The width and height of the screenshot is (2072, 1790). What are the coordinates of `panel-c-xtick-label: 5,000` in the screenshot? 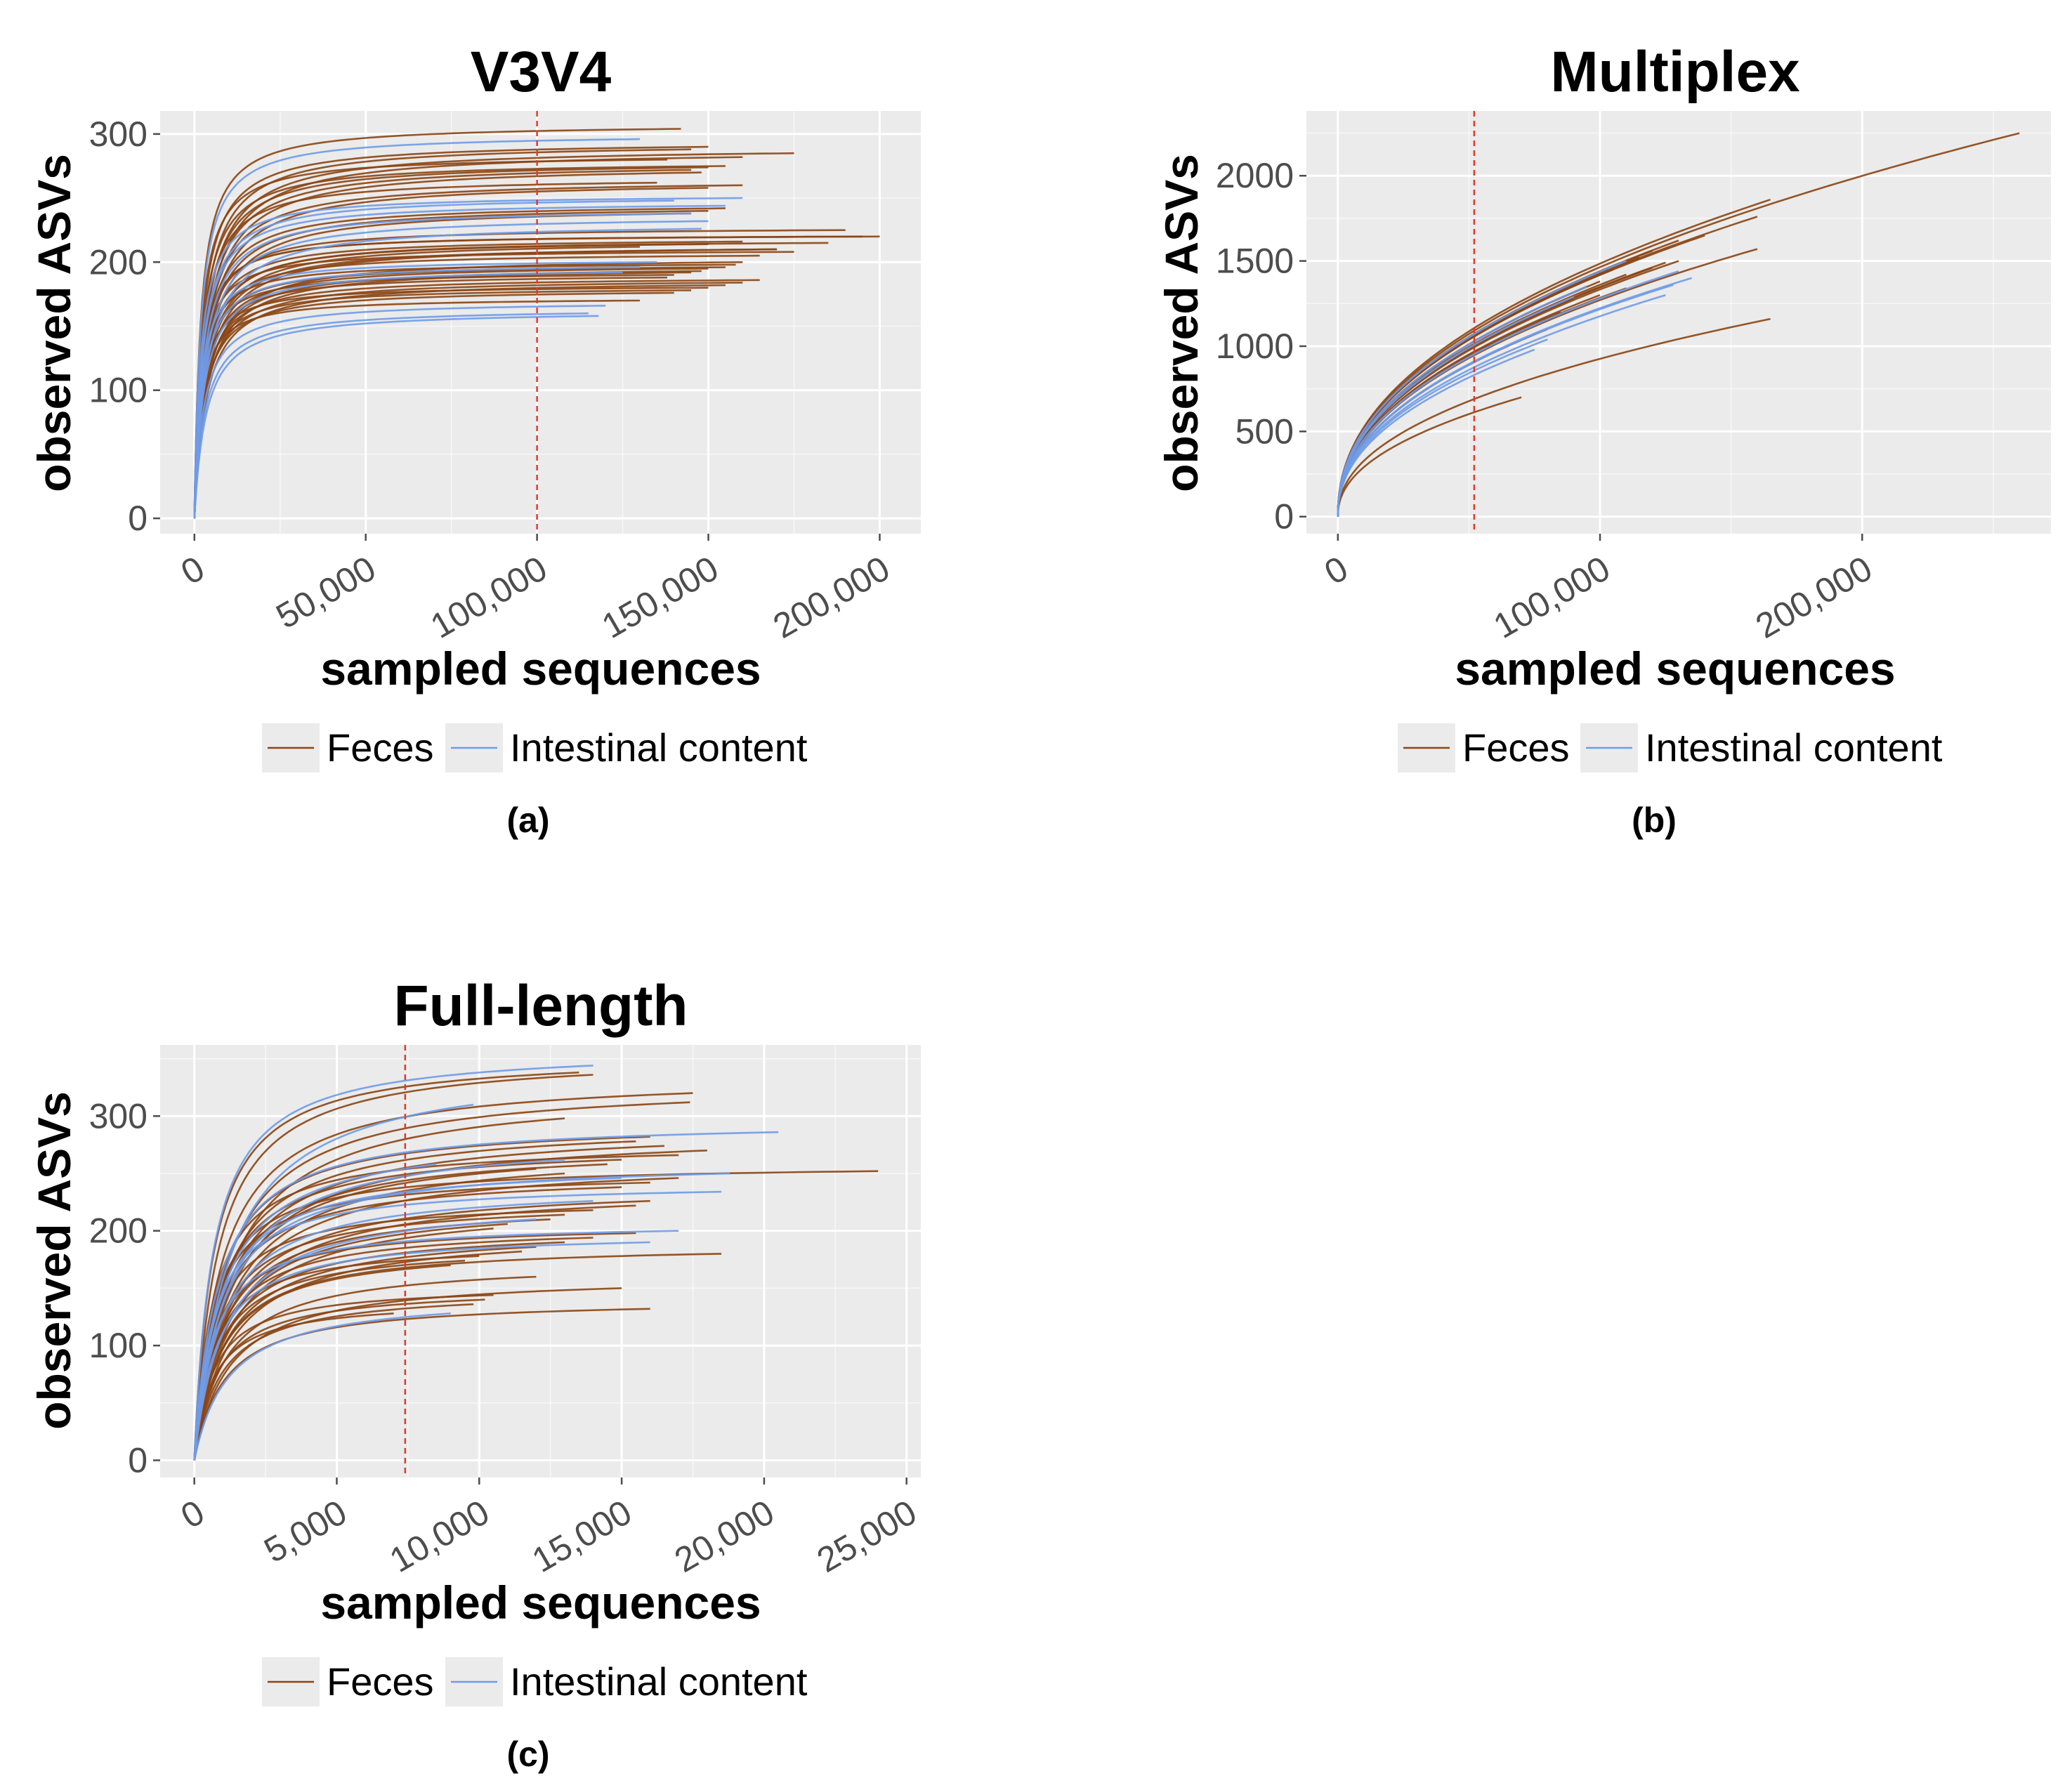 It's located at (306, 1531).